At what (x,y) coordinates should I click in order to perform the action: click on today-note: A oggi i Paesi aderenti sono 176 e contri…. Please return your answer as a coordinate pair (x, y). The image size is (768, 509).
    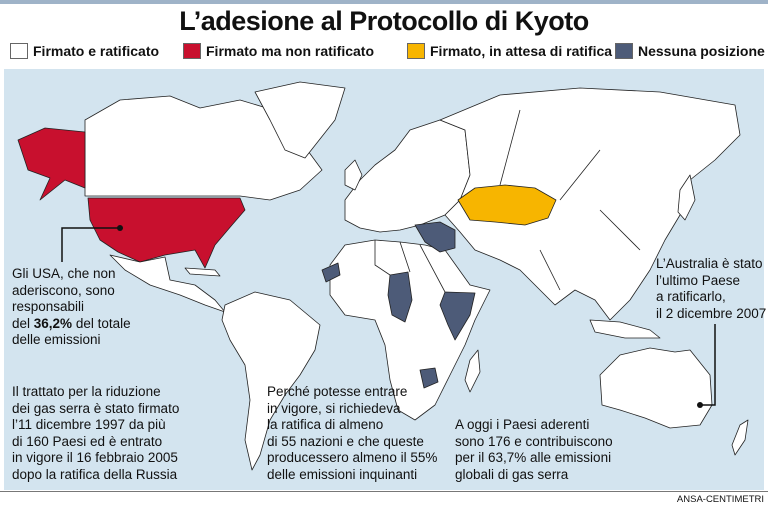
    Looking at the image, I should click on (534, 450).